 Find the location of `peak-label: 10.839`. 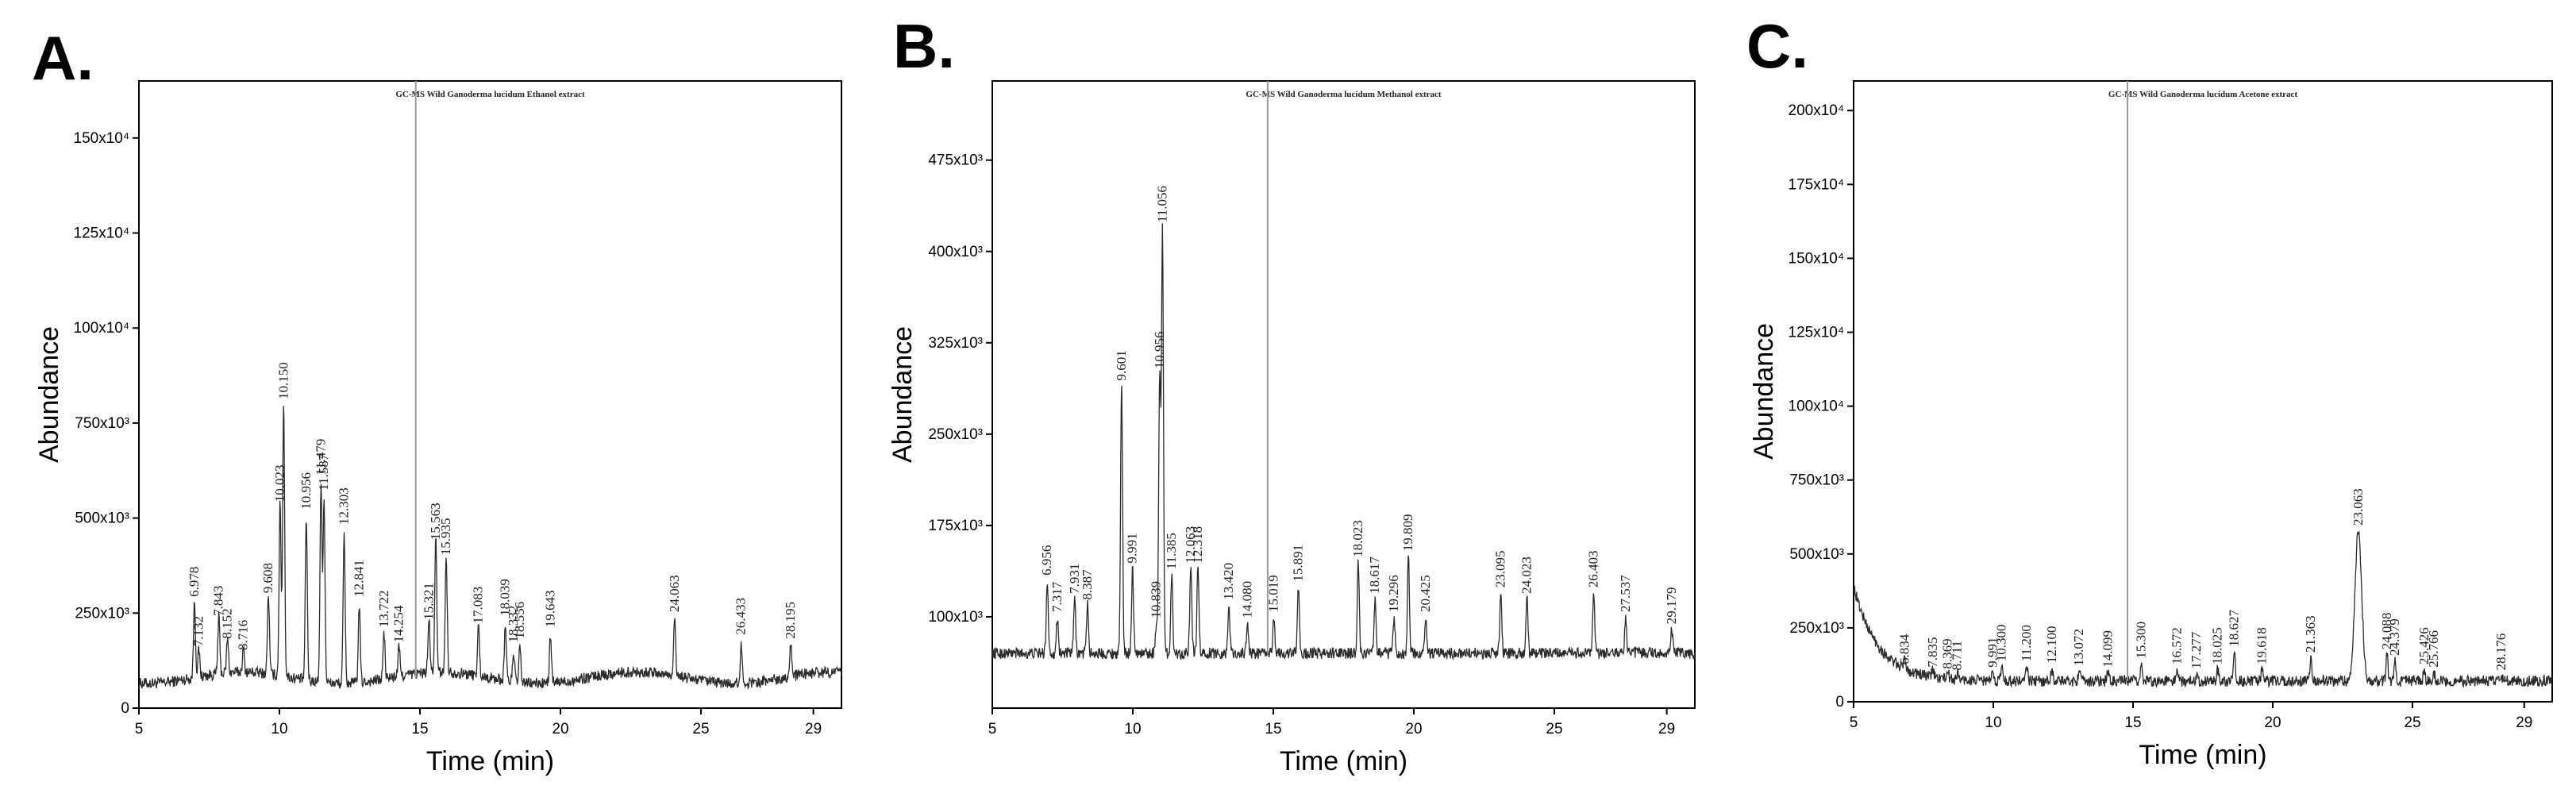

peak-label: 10.839 is located at coordinates (1156, 599).